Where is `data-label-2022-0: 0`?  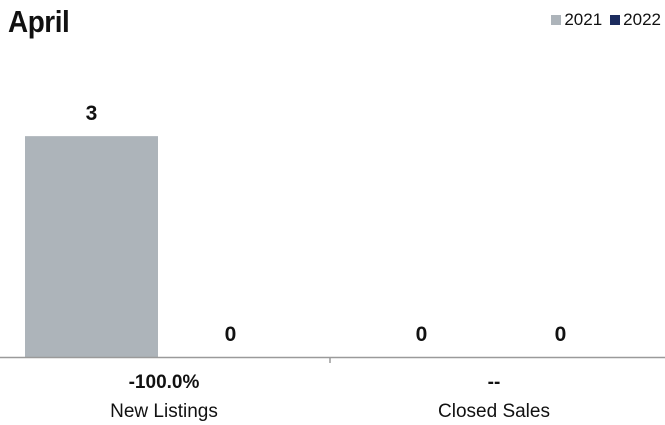
data-label-2022-0: 0 is located at coordinates (231, 334).